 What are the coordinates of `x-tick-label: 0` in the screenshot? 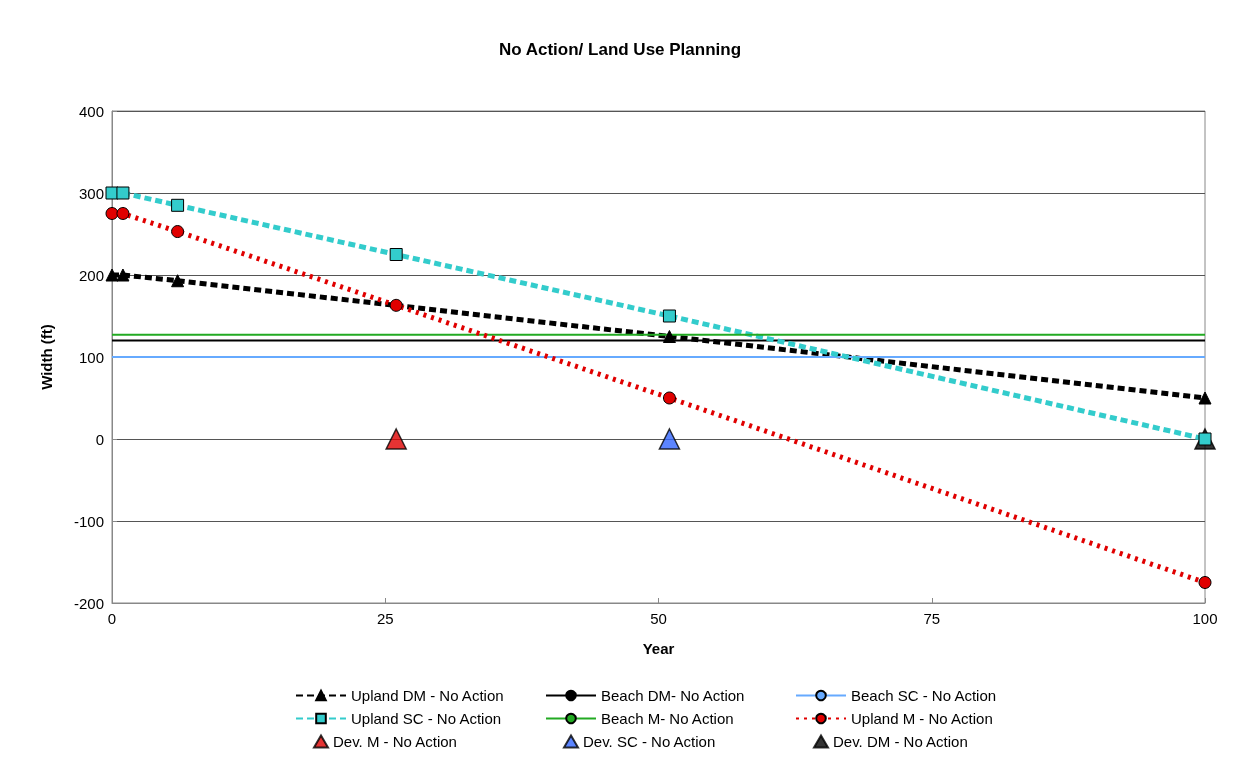 It's located at (112, 618).